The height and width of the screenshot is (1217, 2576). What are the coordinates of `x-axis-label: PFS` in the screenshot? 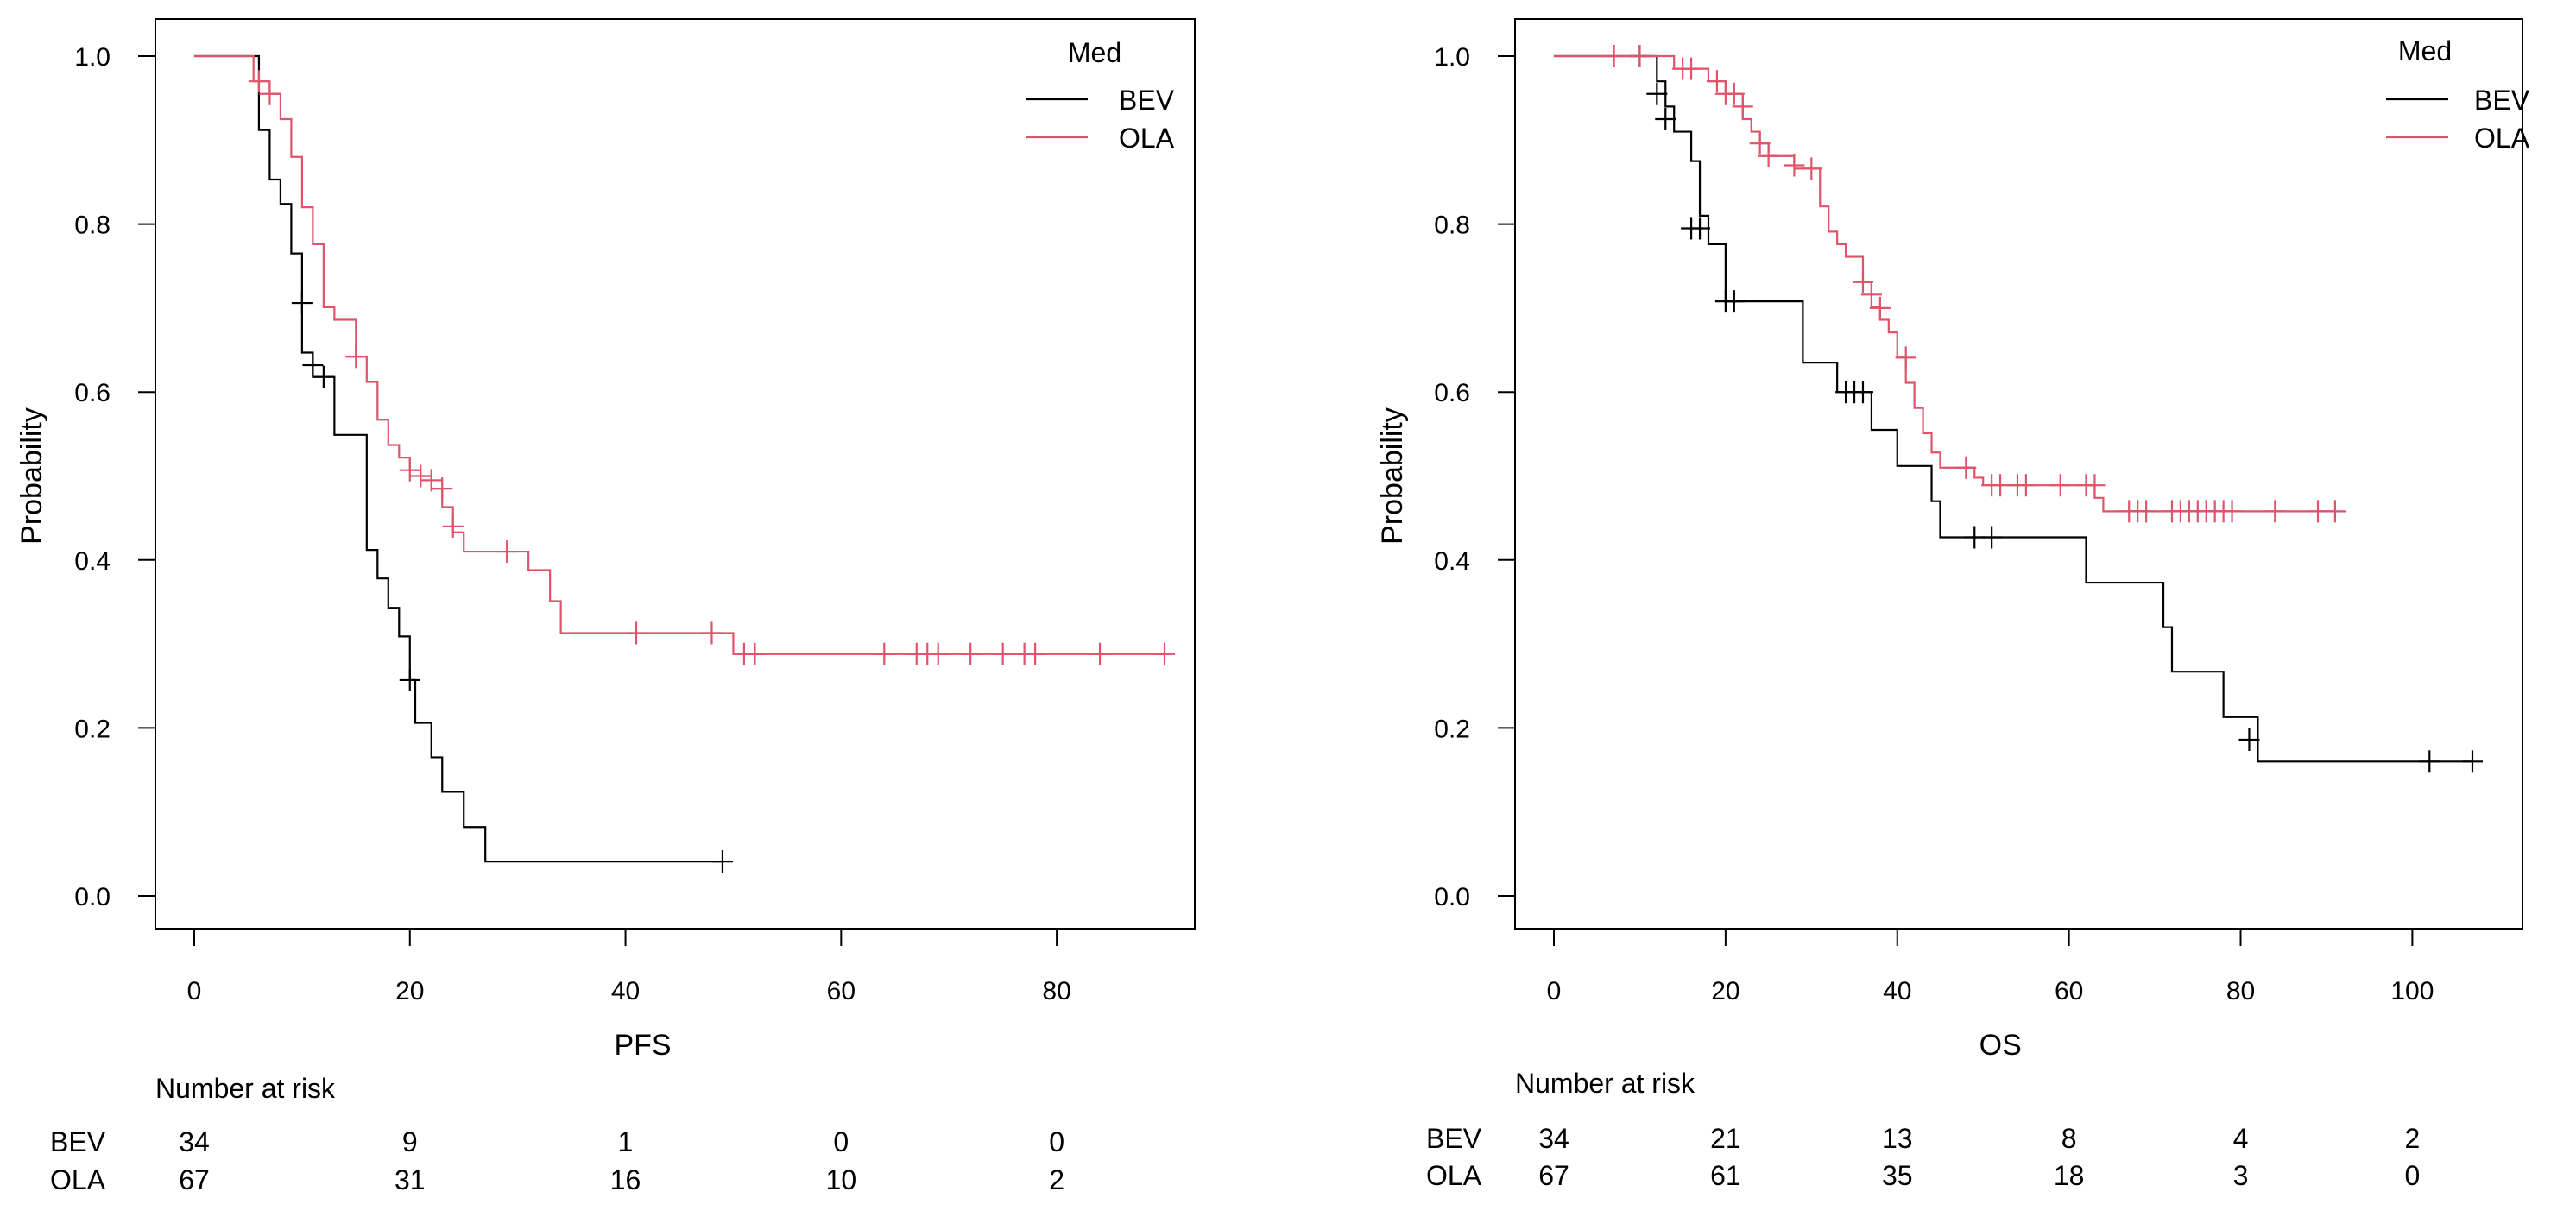 It's located at (642, 1045).